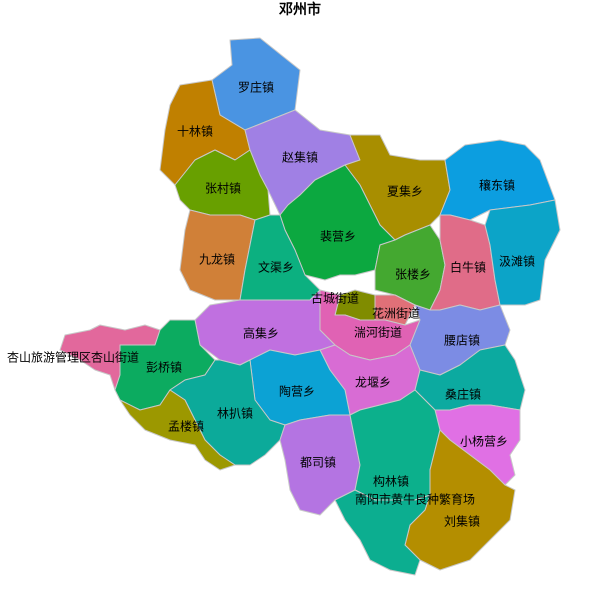  Describe the element at coordinates (391, 481) in the screenshot. I see `region-label: 构林镇` at that location.